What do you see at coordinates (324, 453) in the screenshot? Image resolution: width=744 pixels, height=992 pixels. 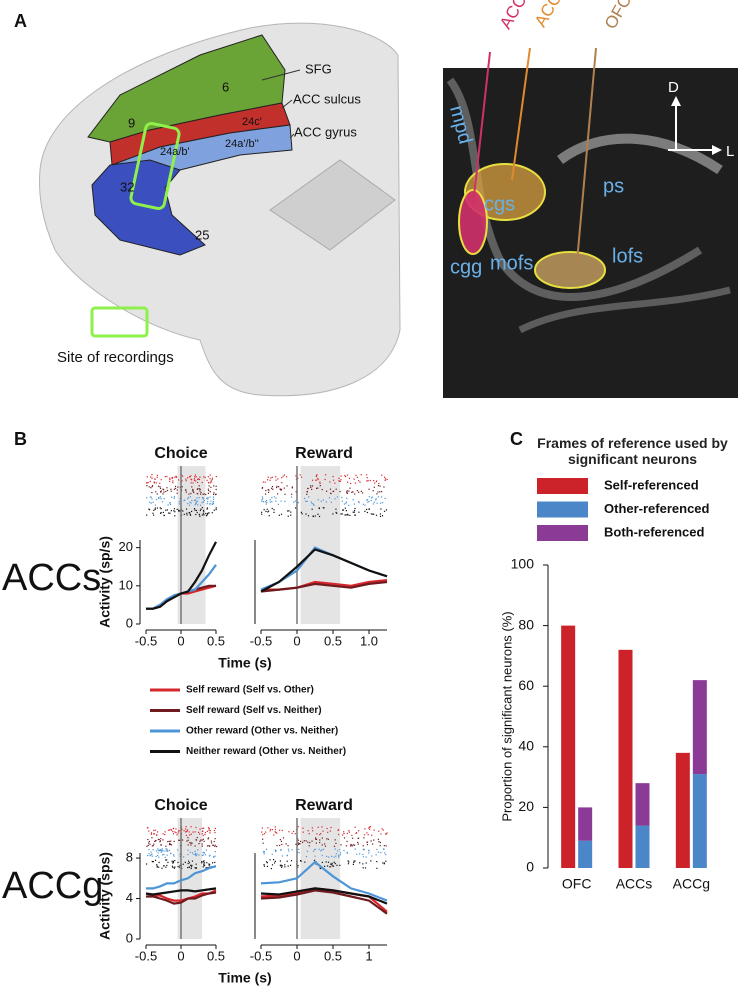 I see `subplot-title: Reward` at bounding box center [324, 453].